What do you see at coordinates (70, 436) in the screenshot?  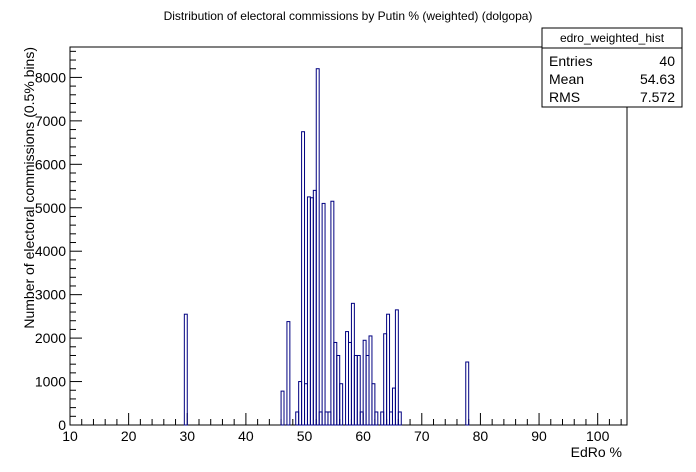 I see `x-tick-label: 10` at bounding box center [70, 436].